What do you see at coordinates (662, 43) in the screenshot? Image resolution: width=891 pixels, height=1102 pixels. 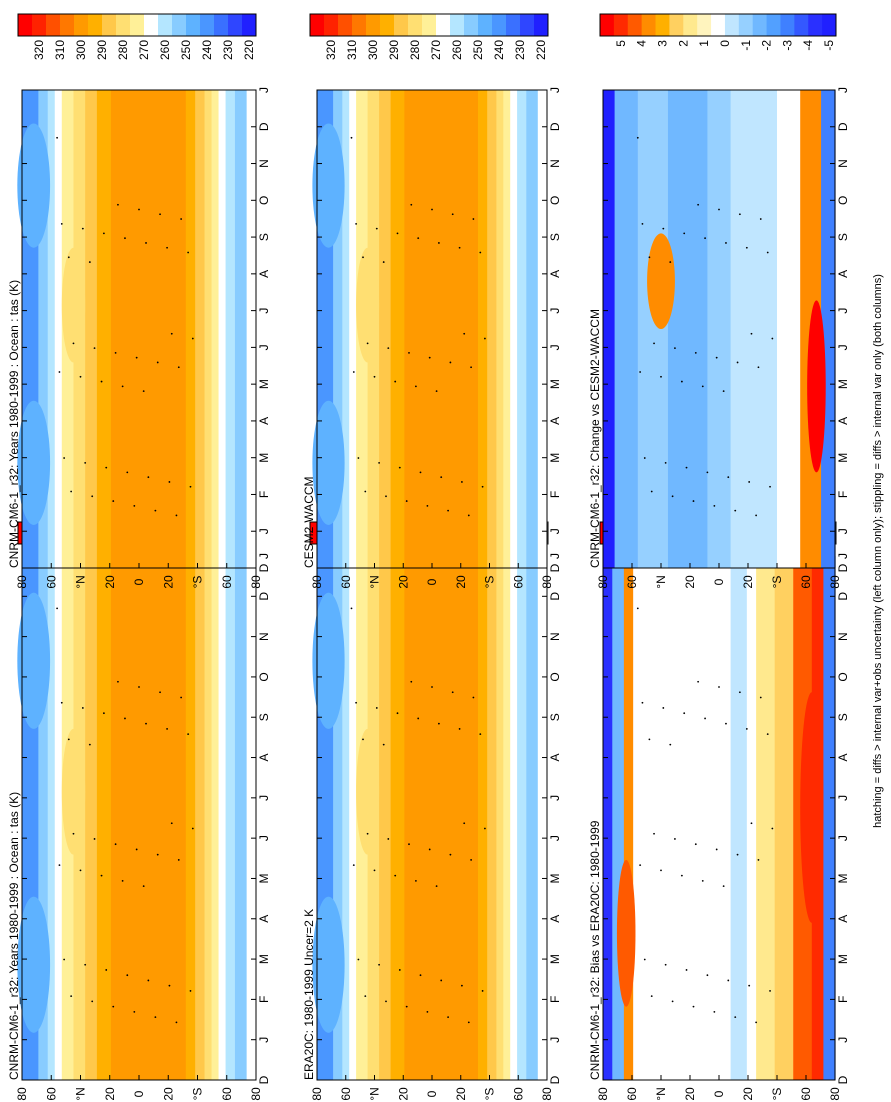 I see `colorbar-tick-label: 3` at bounding box center [662, 43].